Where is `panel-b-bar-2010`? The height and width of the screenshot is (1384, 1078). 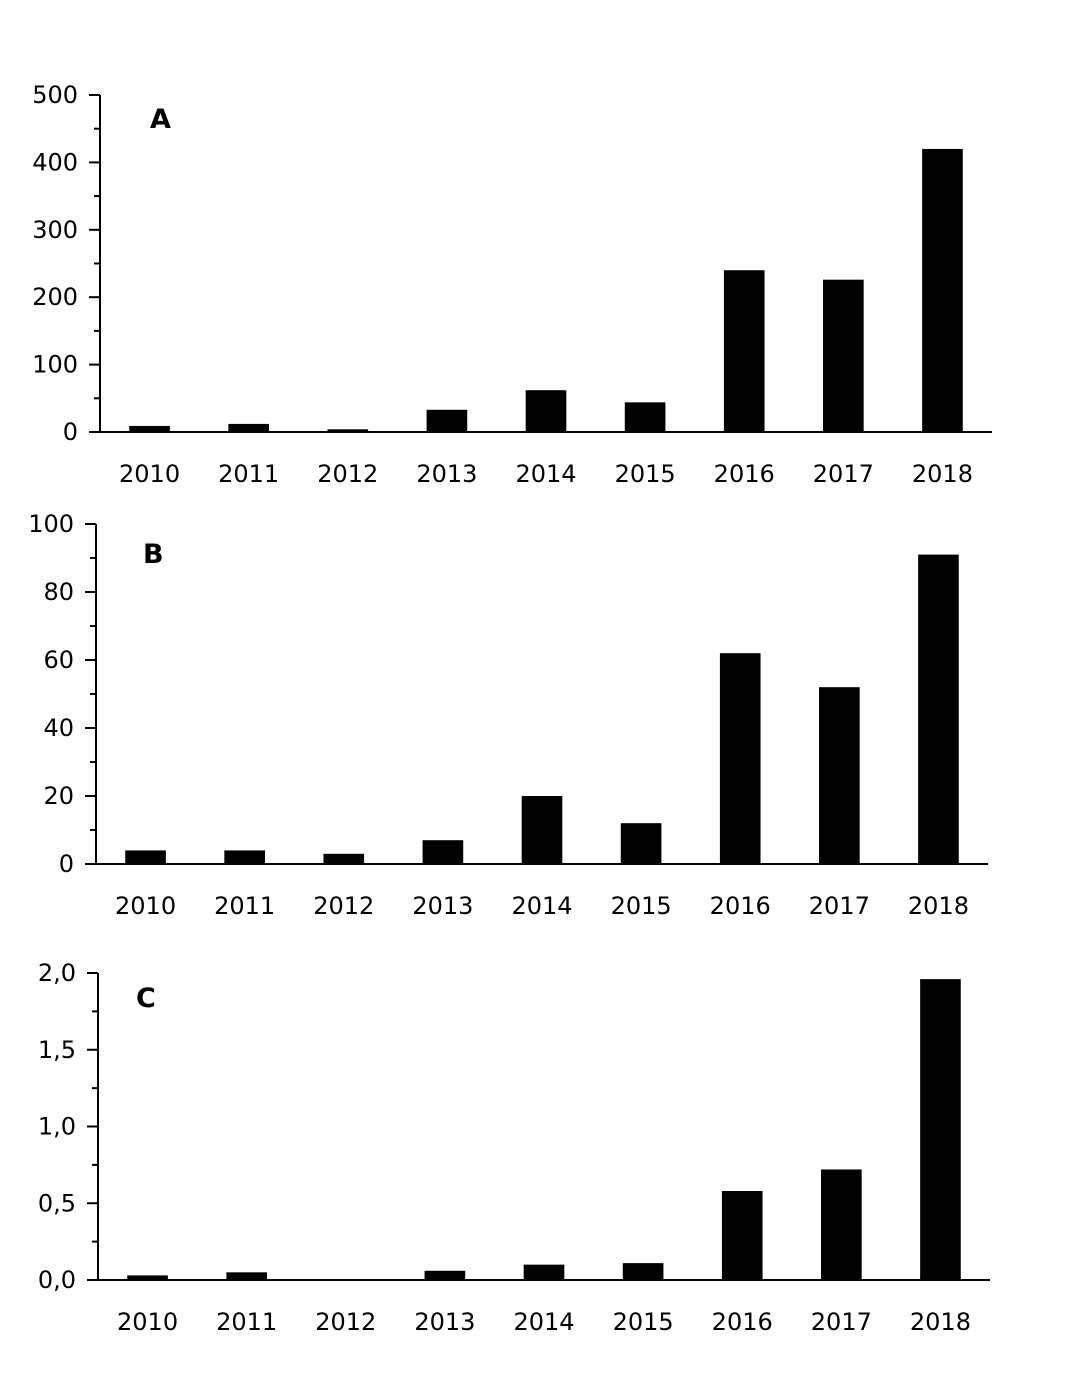
panel-b-bar-2010 is located at coordinates (145, 857).